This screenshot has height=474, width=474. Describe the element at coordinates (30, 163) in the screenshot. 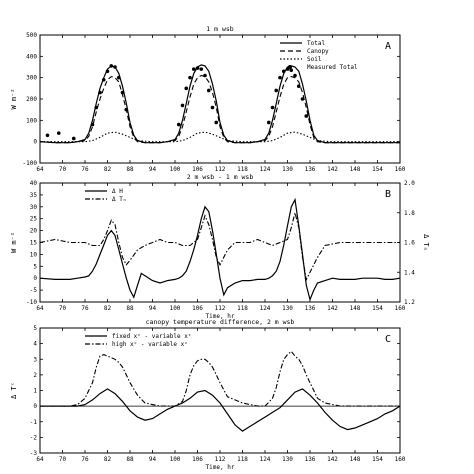

I see `y-tick-label: -100` at that location.